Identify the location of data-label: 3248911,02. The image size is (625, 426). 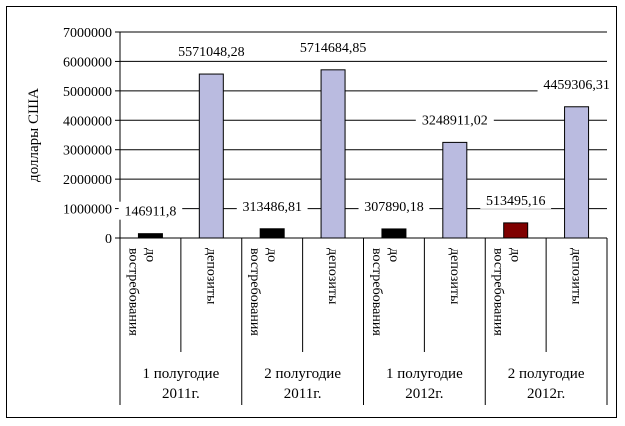
(455, 120).